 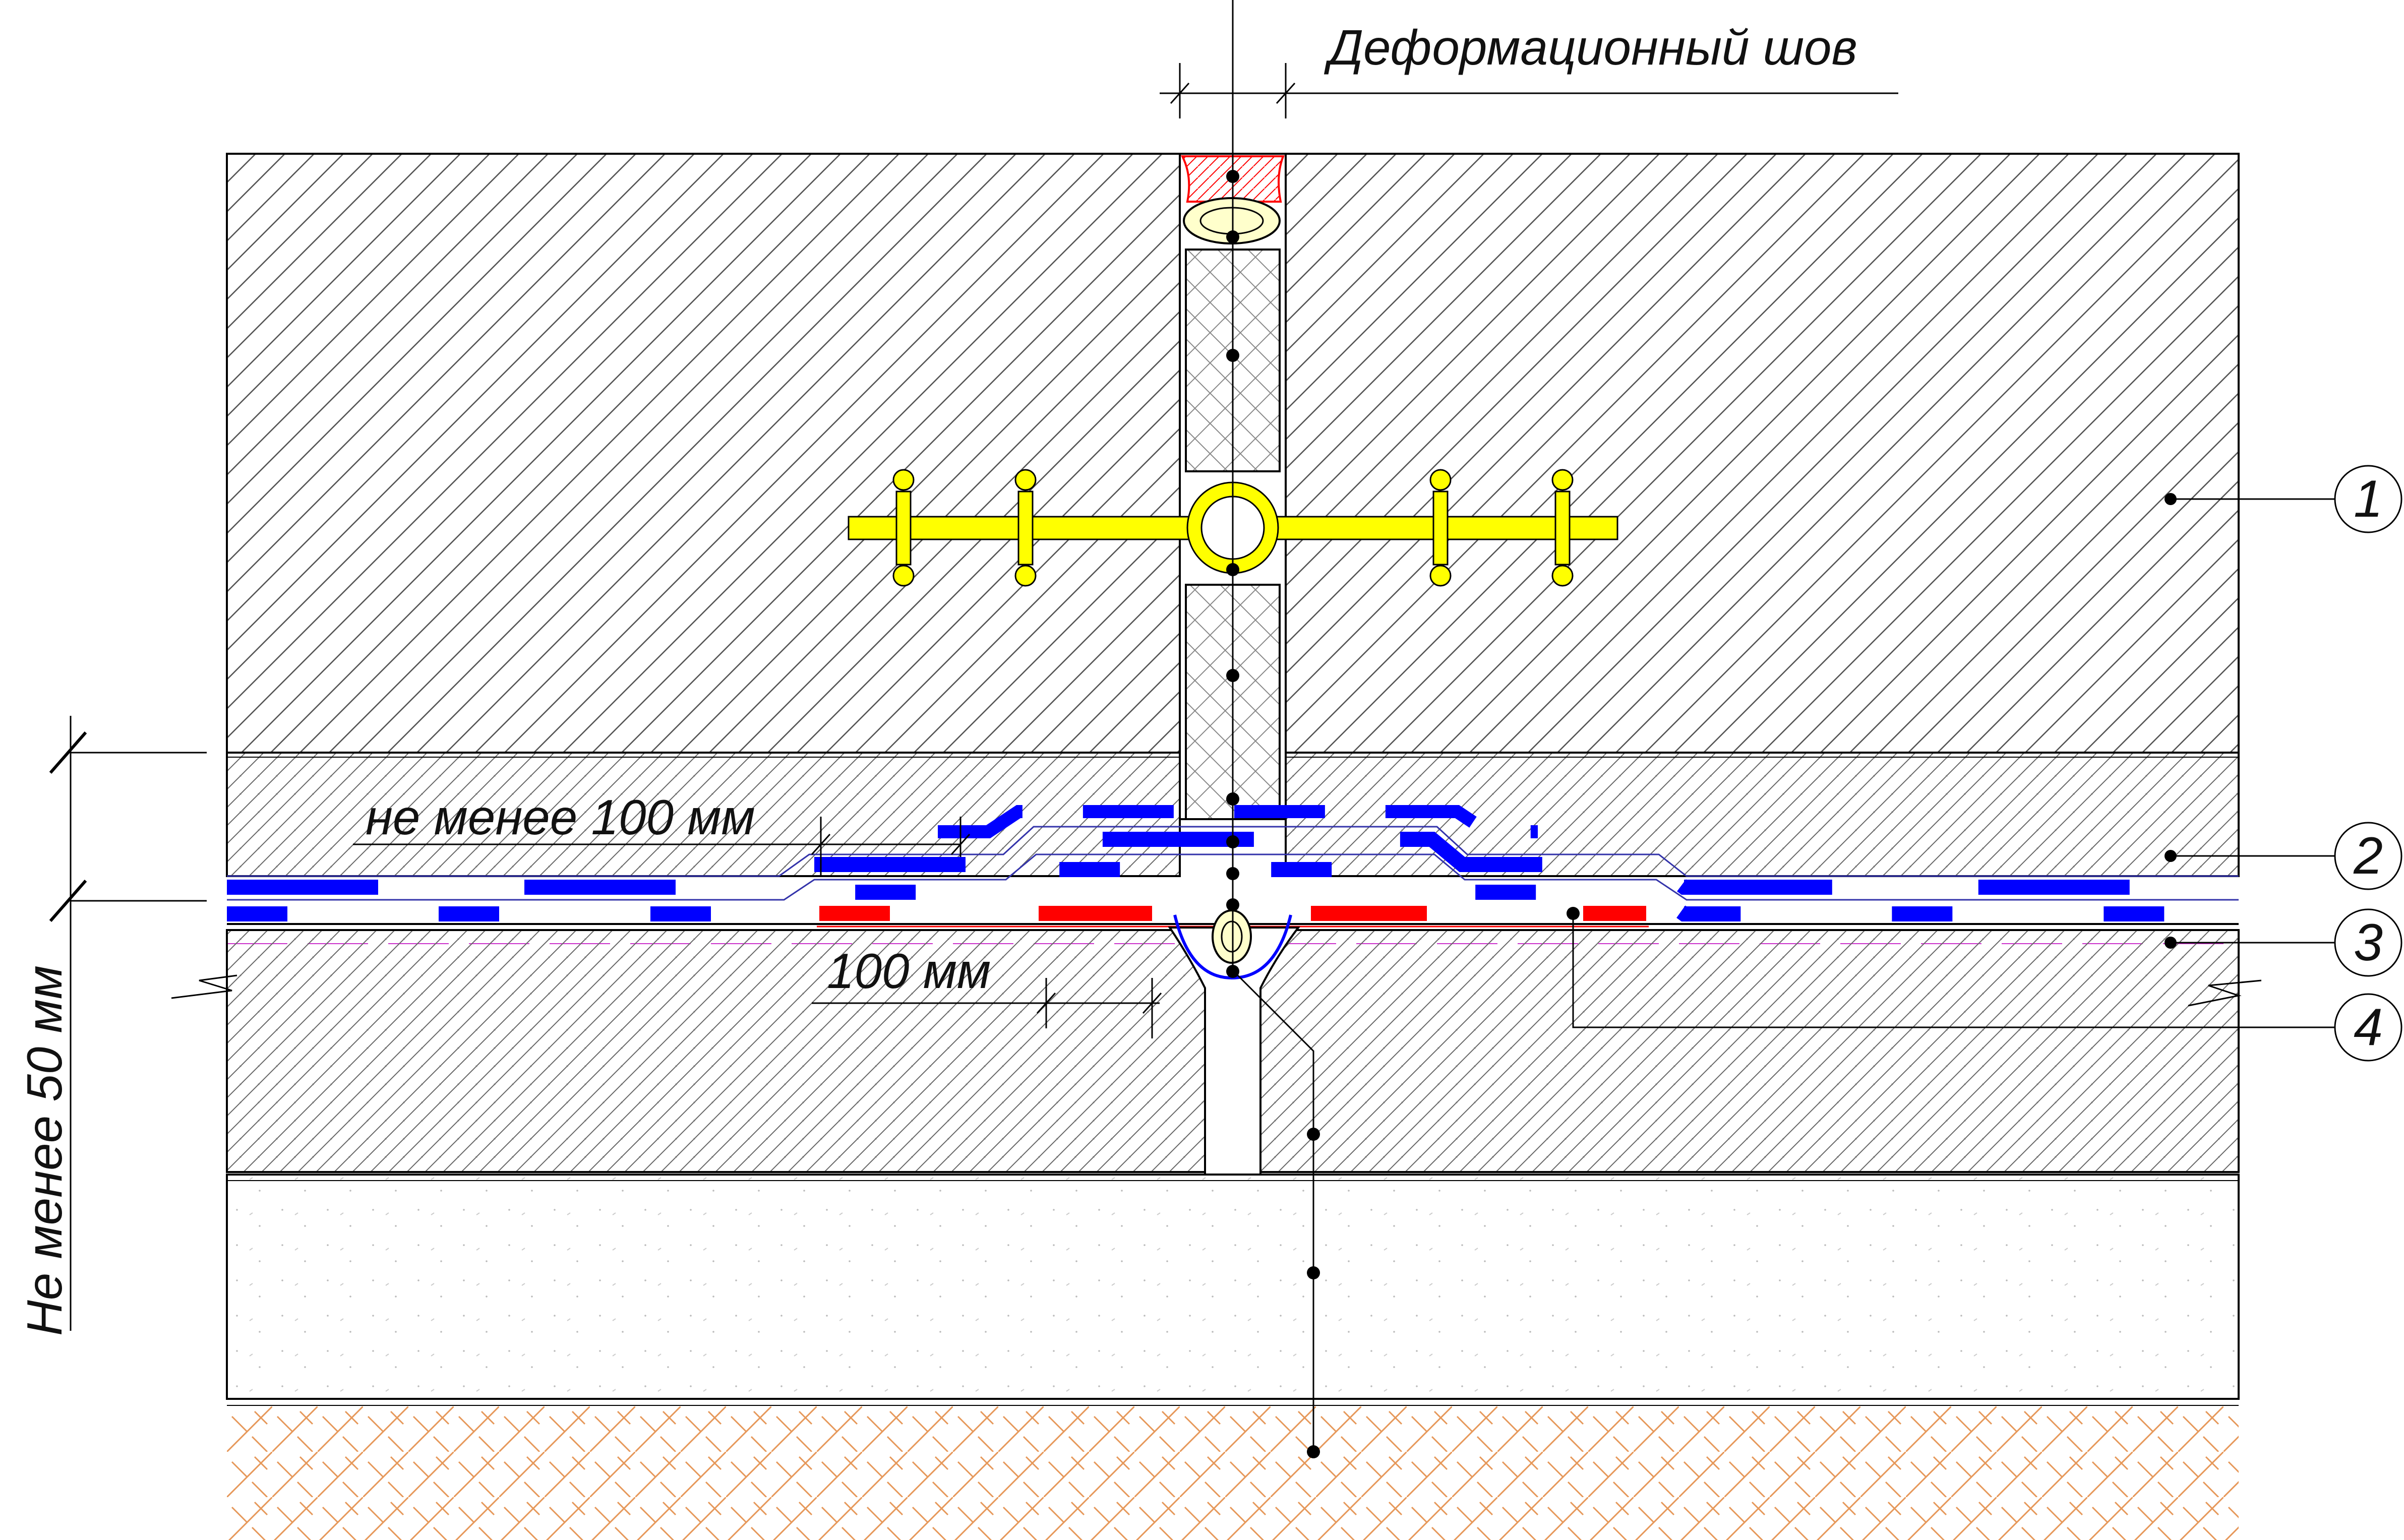 I want to click on overlap-top-dimension, so click(x=662, y=847).